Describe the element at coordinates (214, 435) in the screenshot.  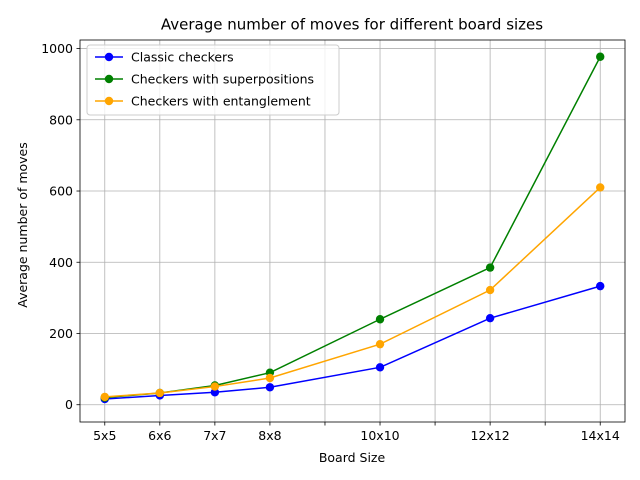
I see `x-tick-label: 7x7` at that location.